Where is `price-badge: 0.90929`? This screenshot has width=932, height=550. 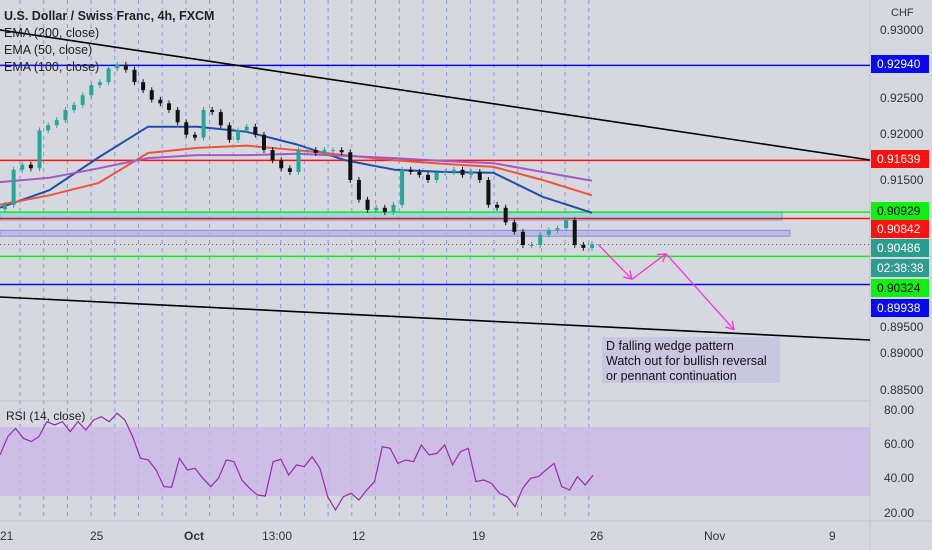
price-badge: 0.90929 is located at coordinates (899, 211).